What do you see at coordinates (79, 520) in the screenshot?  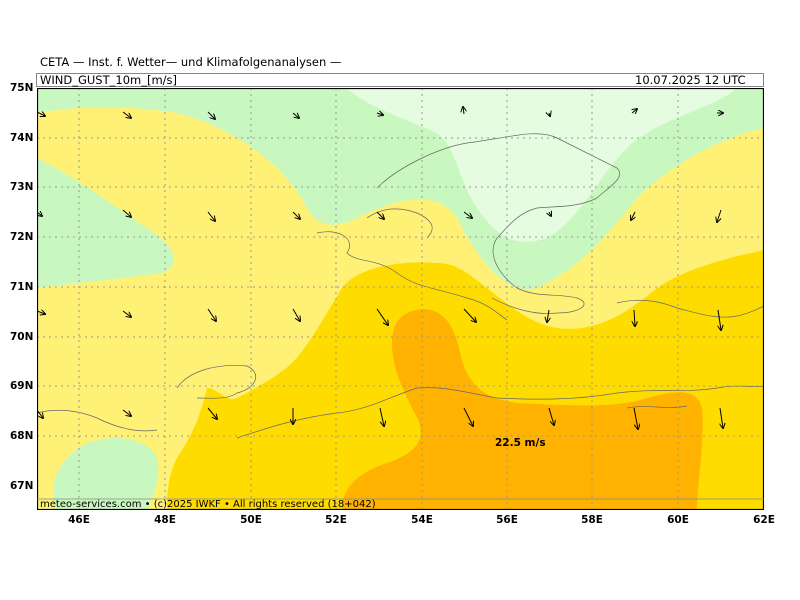 I see `lon-label-46e: 46E` at bounding box center [79, 520].